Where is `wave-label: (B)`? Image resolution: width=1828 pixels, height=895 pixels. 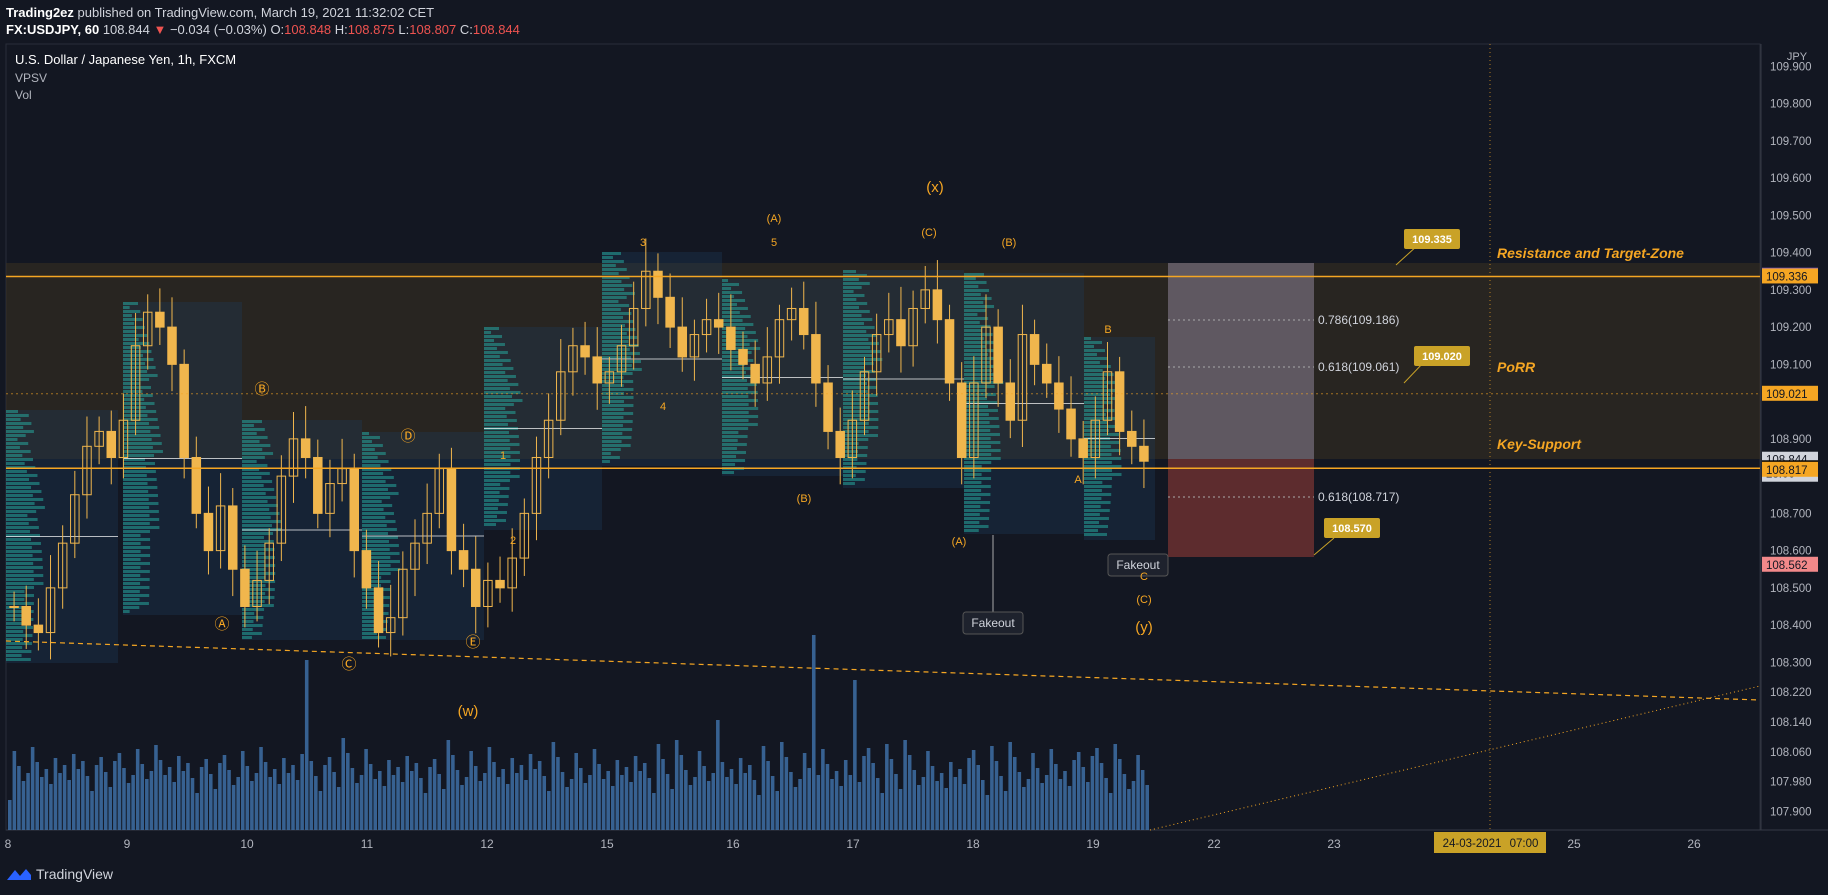 wave-label: (B) is located at coordinates (1009, 243).